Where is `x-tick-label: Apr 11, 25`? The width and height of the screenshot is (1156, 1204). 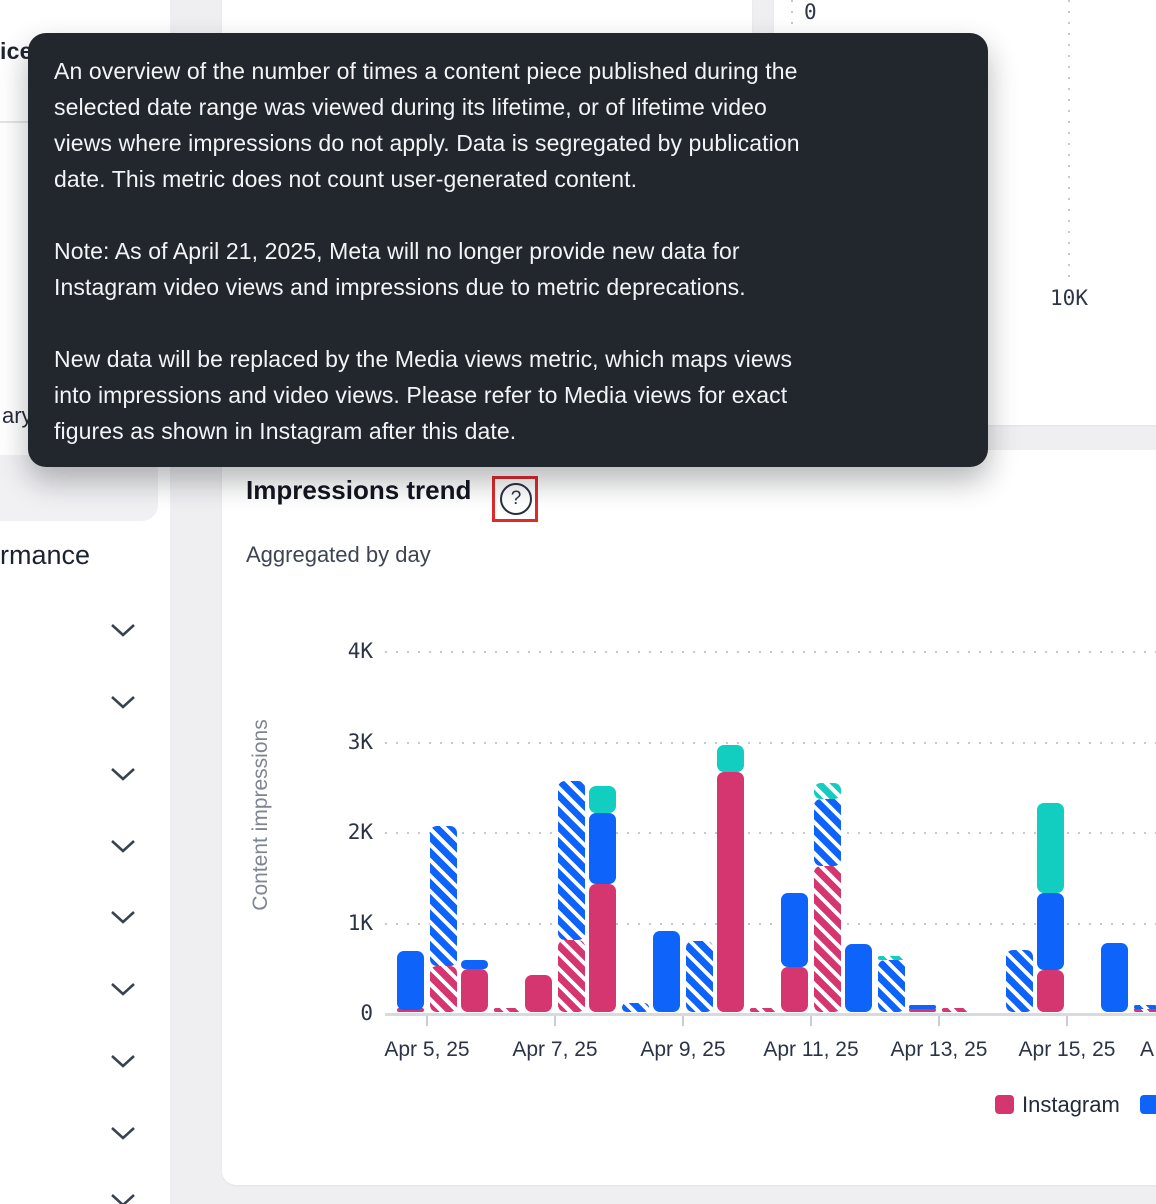 x-tick-label: Apr 11, 25 is located at coordinates (811, 1049).